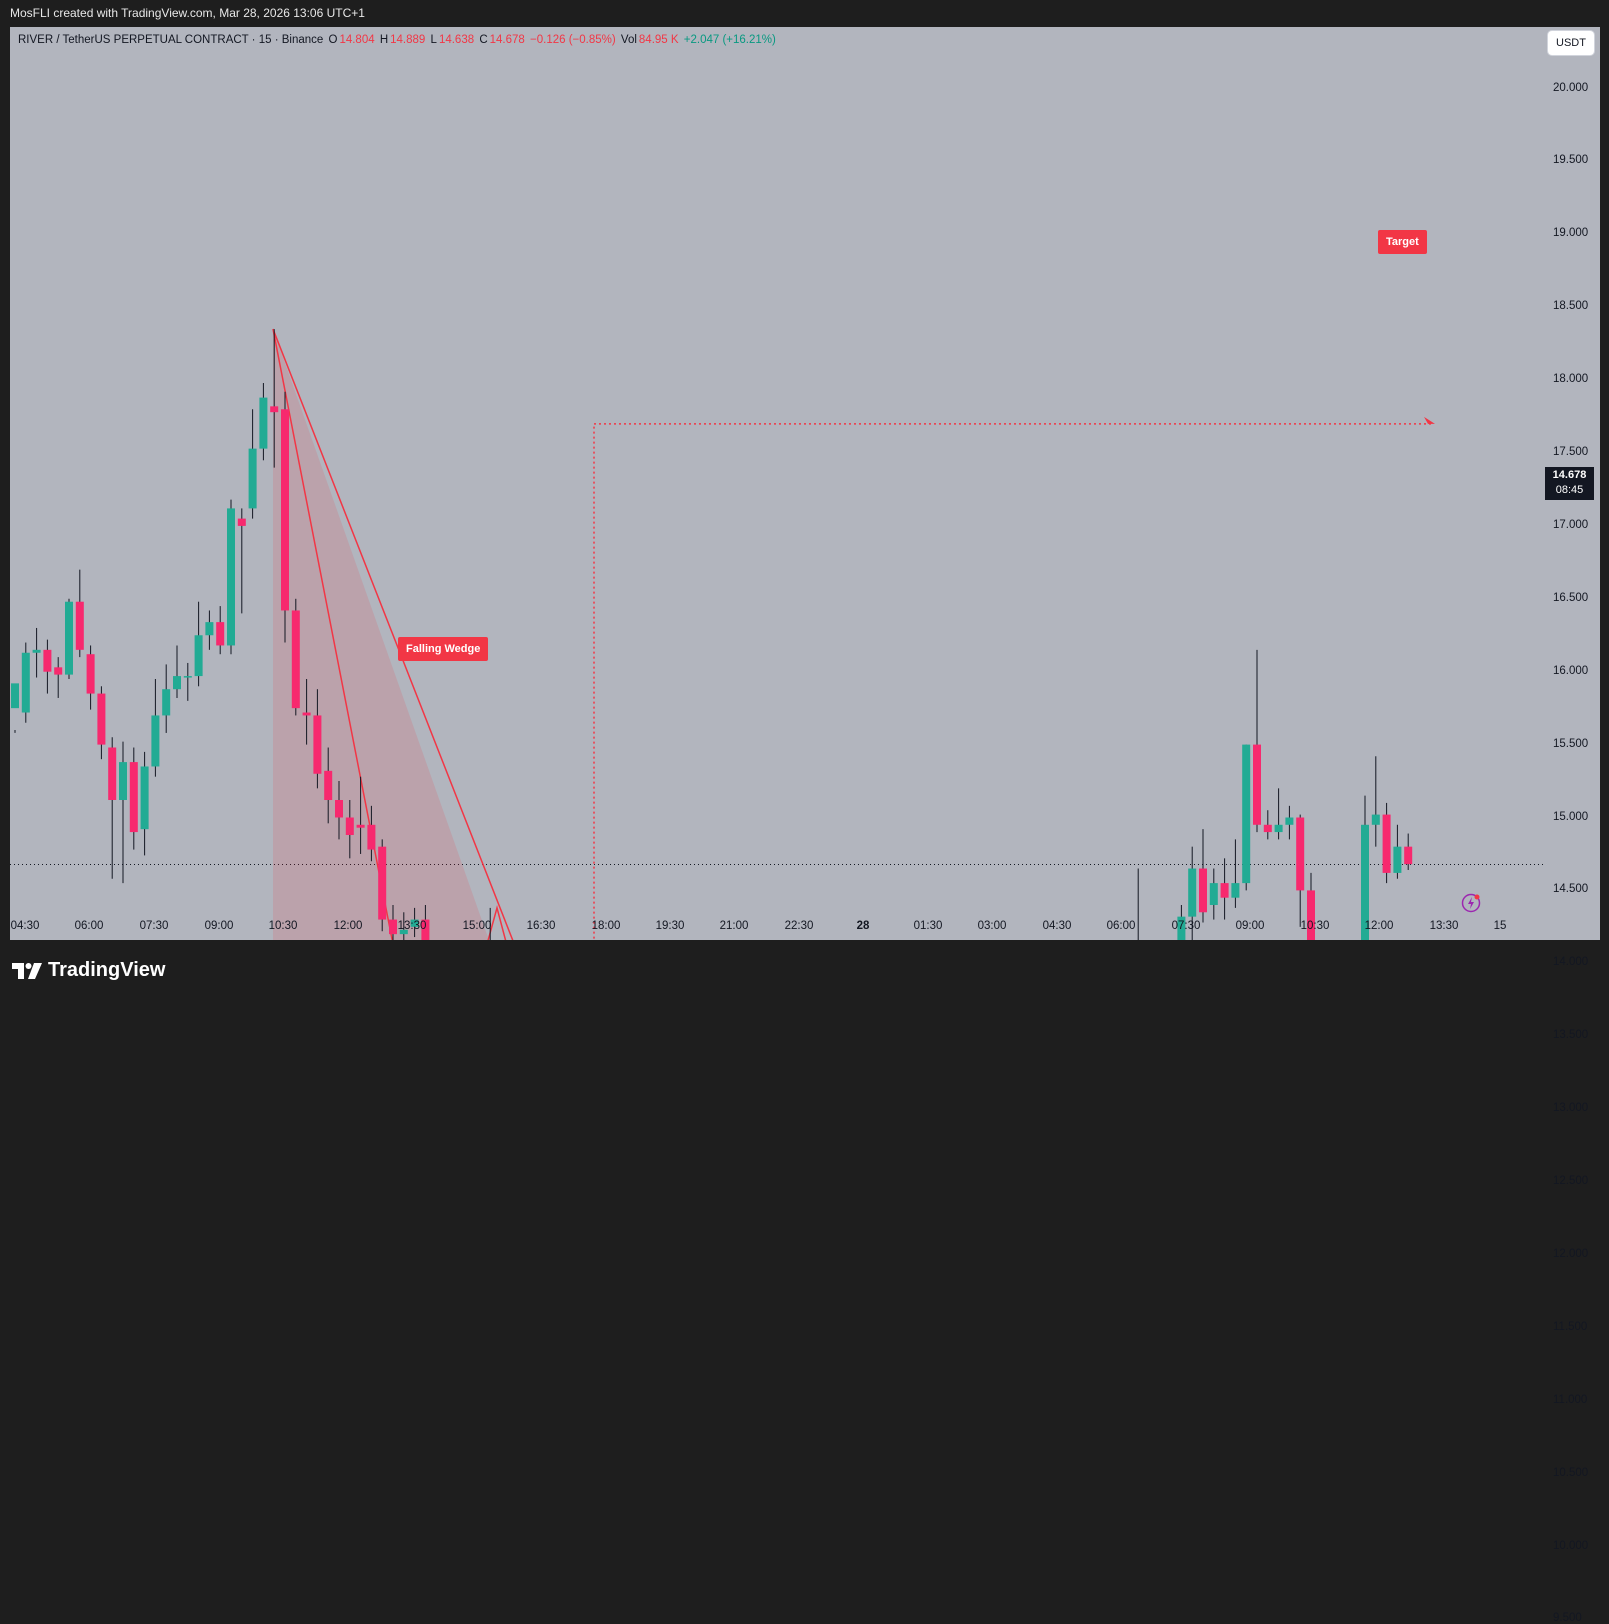  I want to click on price-tick-label: 17.500, so click(1571, 452).